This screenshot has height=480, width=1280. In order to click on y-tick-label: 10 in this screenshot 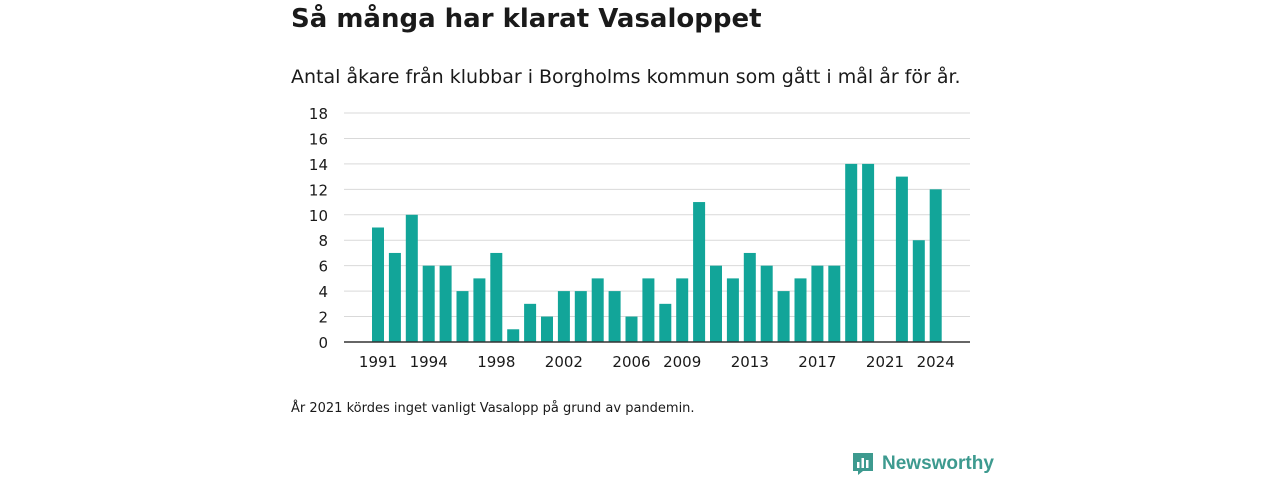, I will do `click(318, 216)`.